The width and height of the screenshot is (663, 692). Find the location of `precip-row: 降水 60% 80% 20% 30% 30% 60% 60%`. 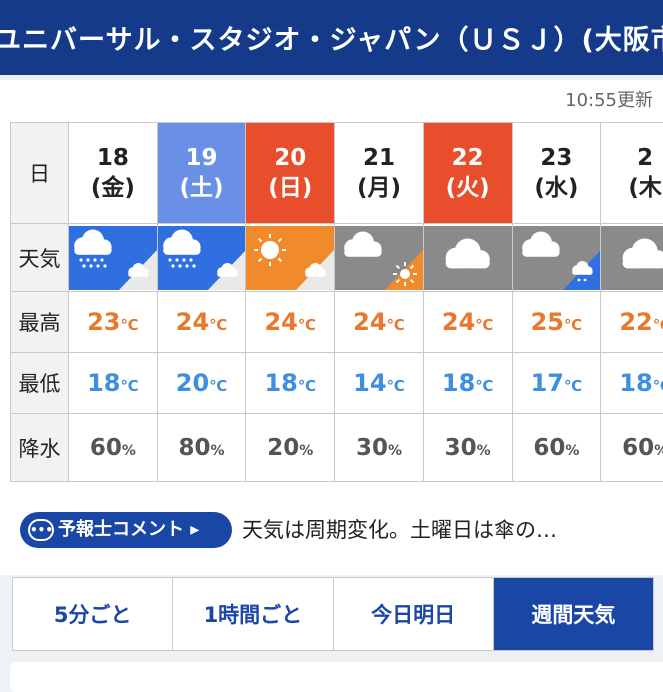

precip-row: 降水 60% 80% 20% 30% 30% 60% 60% is located at coordinates (337, 448).